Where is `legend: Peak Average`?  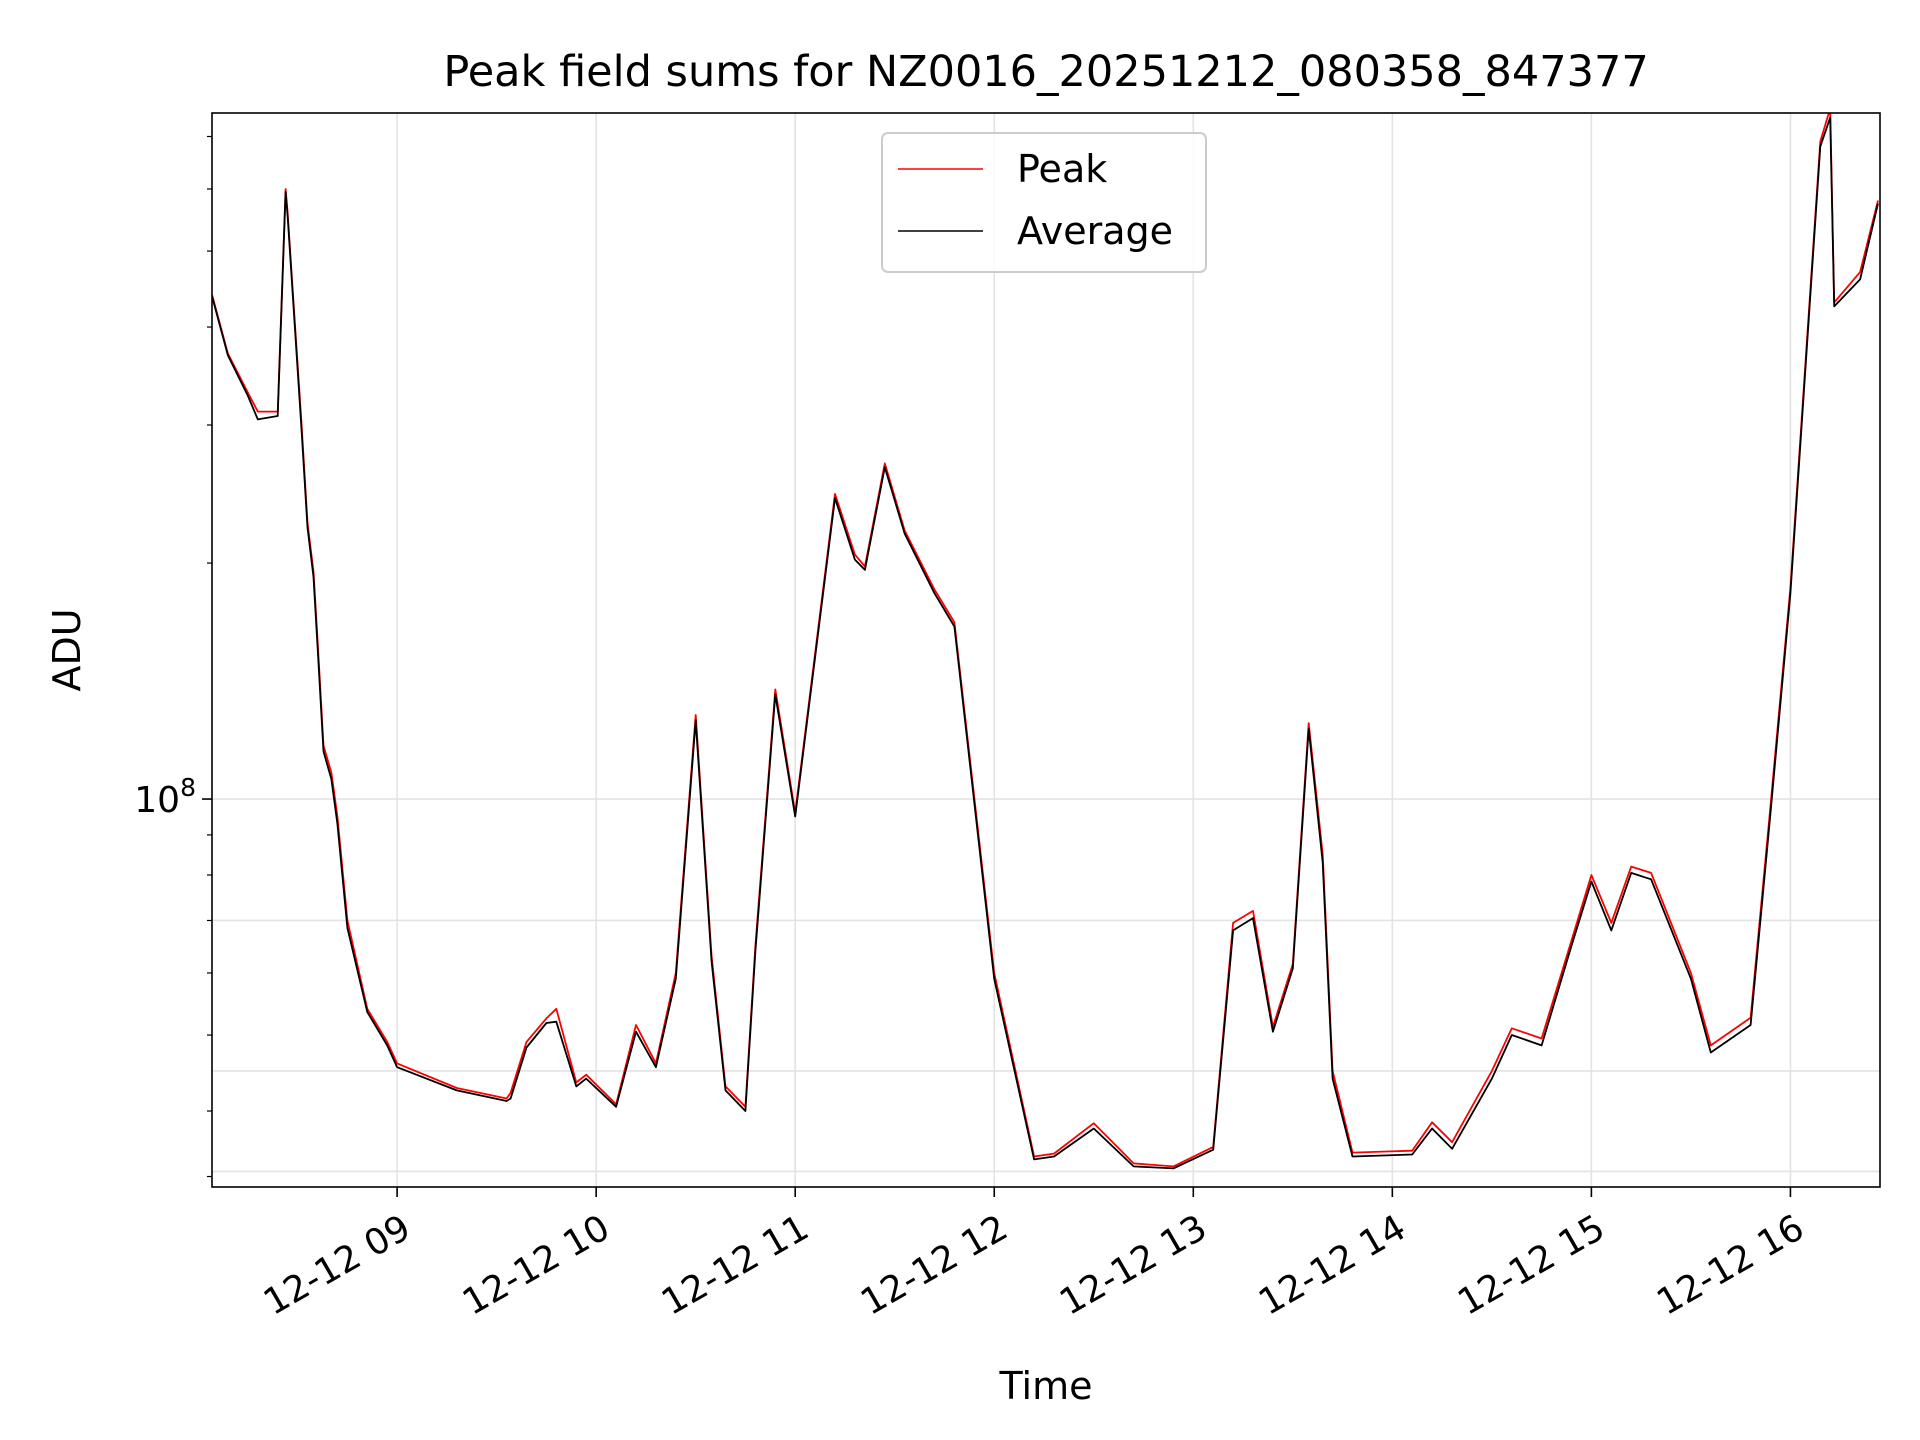 legend: Peak Average is located at coordinates (1044, 202).